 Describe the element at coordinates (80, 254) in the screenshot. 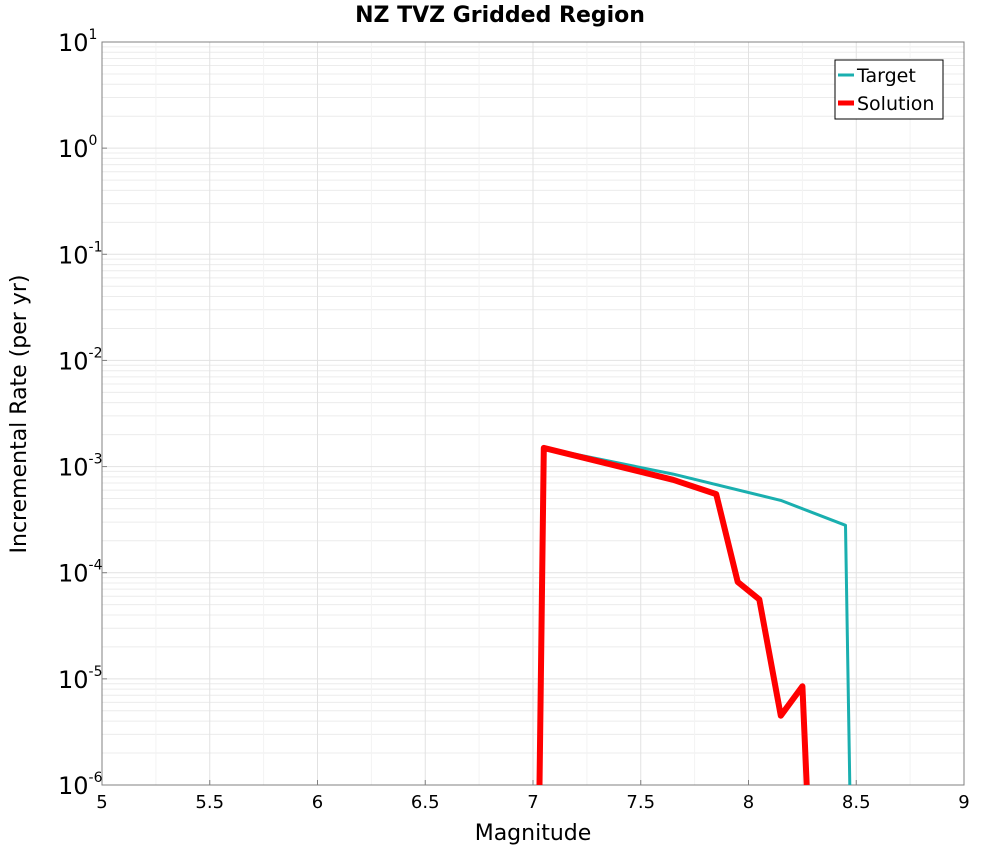

I see `y-tick-label: 10⁻¹` at that location.